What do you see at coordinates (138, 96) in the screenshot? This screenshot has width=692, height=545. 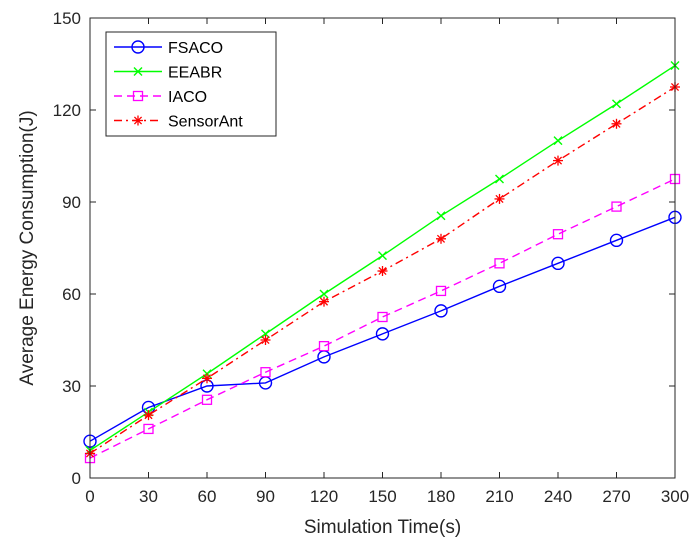 I see `legend-marker-iaco` at bounding box center [138, 96].